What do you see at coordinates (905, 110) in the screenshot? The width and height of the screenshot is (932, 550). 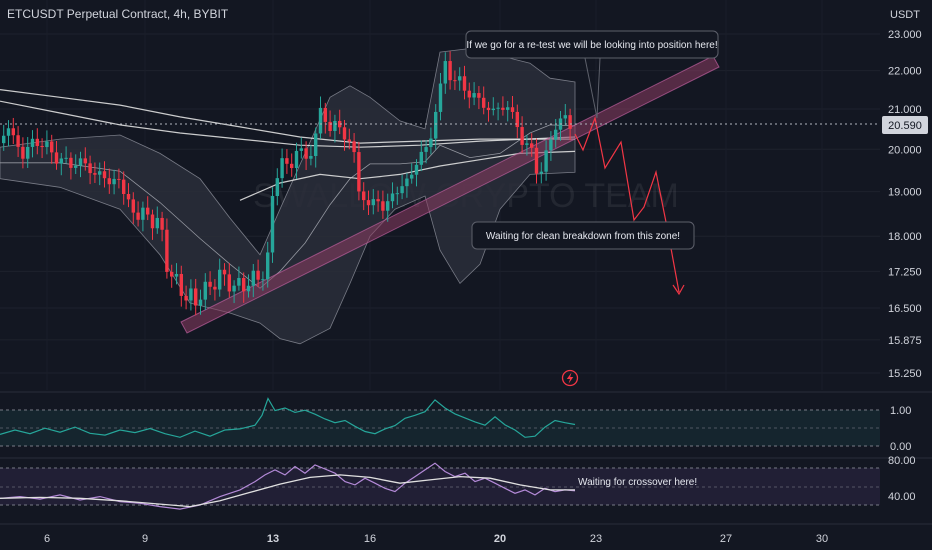 I see `price-tick: 21.000` at bounding box center [905, 110].